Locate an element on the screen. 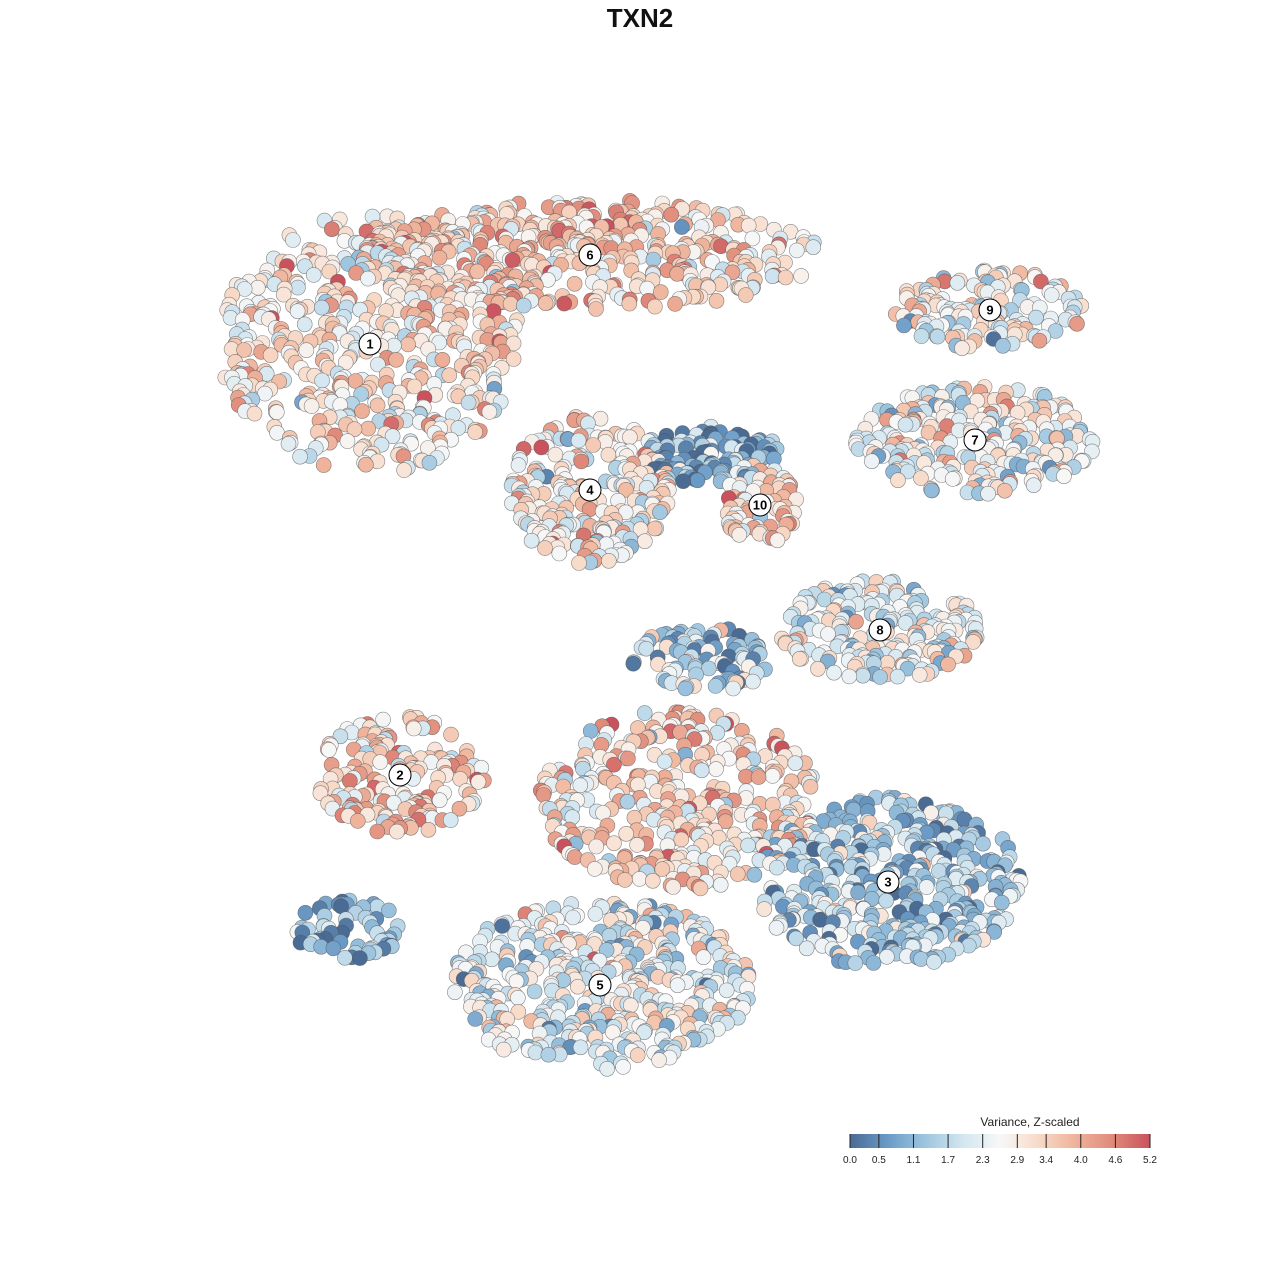 The image size is (1280, 1280). cluster-label-6: 6 is located at coordinates (590, 255).